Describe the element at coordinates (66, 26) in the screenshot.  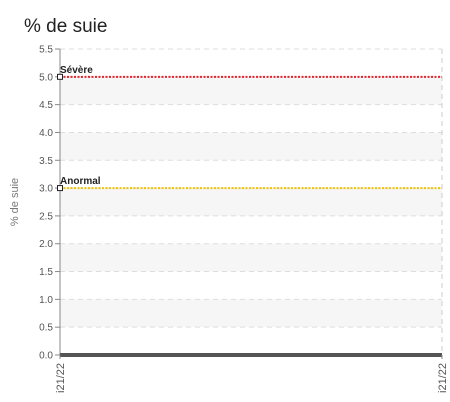
I see `chart-title: % de suie` at that location.